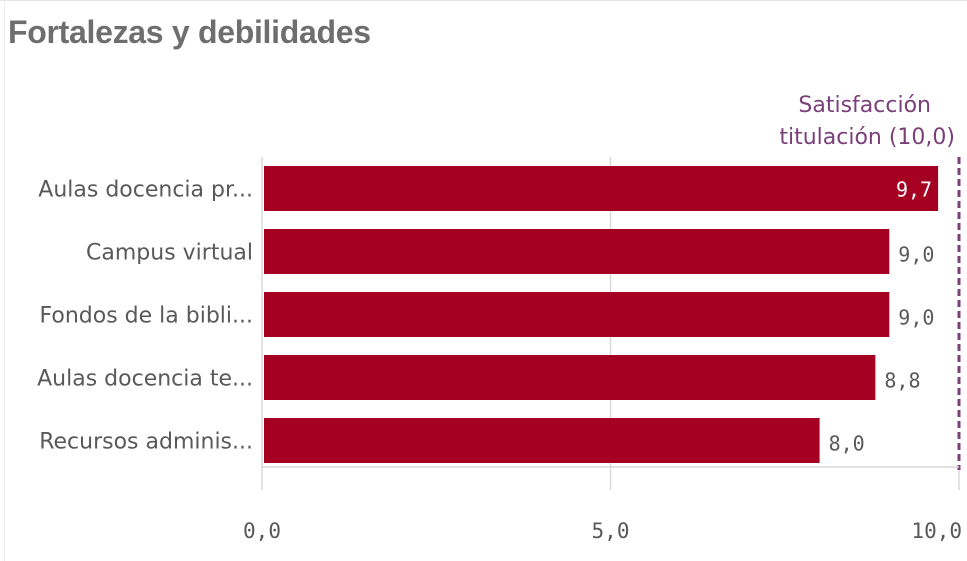 Image resolution: width=967 pixels, height=561 pixels. I want to click on x-tick-label: 0,0, so click(262, 531).